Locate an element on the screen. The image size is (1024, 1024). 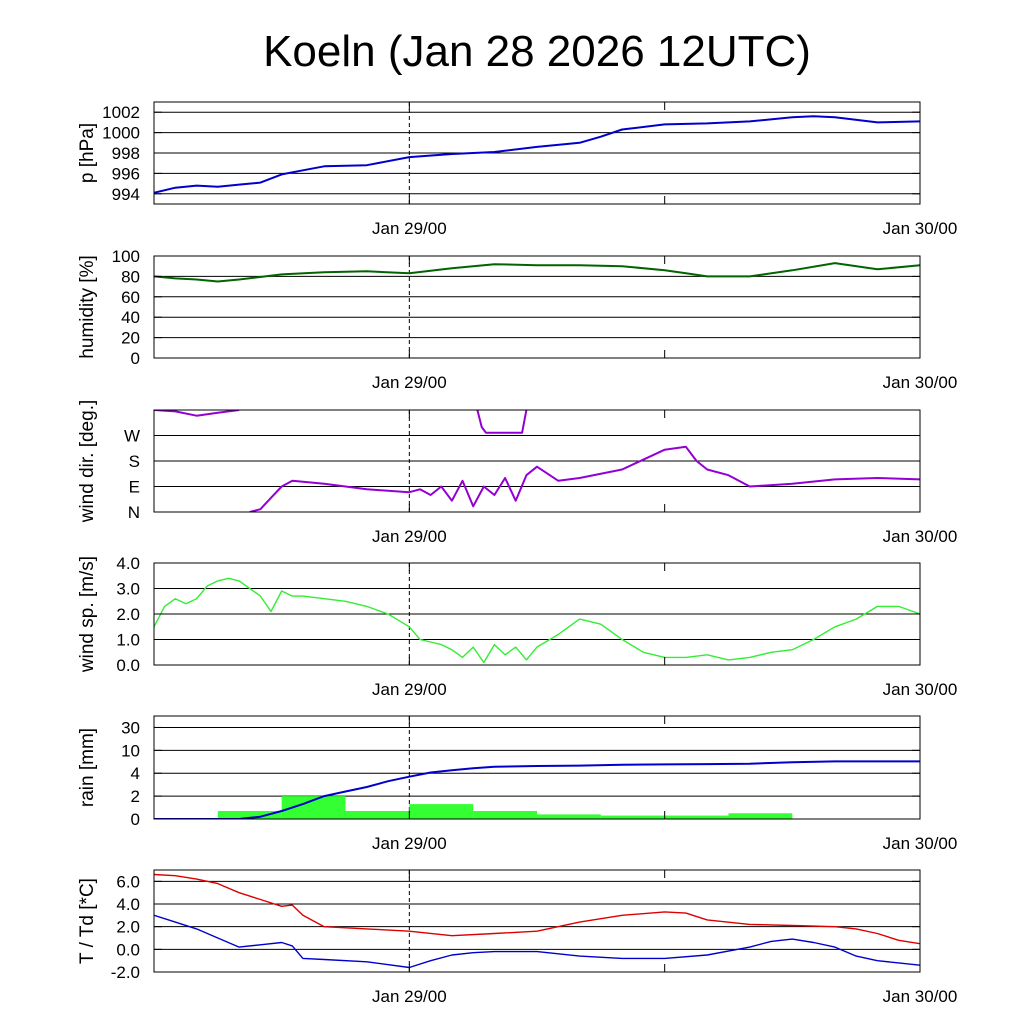
y-tick-label-pressure: 1000 is located at coordinates (121, 133).